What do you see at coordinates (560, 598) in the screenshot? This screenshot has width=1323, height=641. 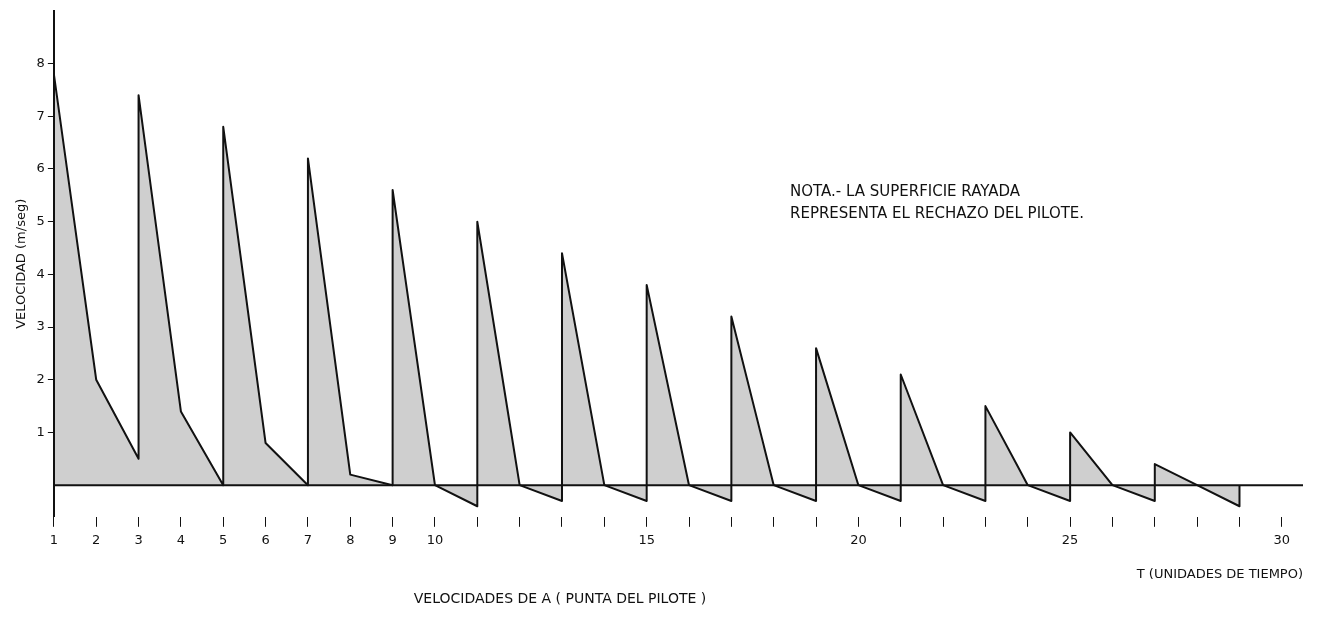 I see `text: VELOCIDADES DE A ( PUNTA DEL PILOTE )` at bounding box center [560, 598].